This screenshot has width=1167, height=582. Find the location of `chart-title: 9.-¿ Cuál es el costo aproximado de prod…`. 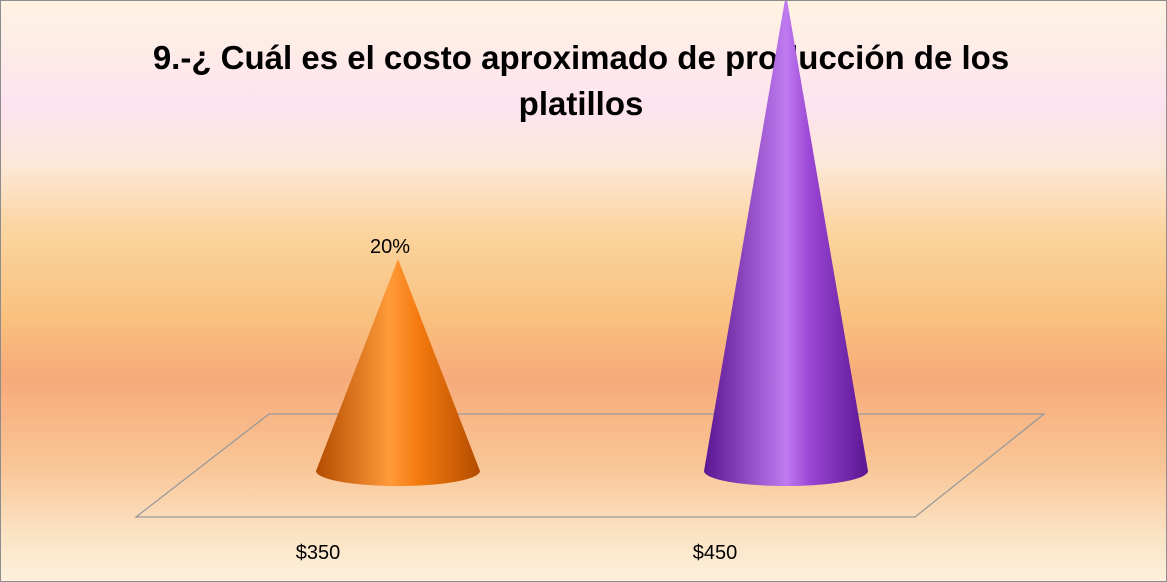

chart-title: 9.-¿ Cuál es el costo aproximado de prod… is located at coordinates (581, 80).